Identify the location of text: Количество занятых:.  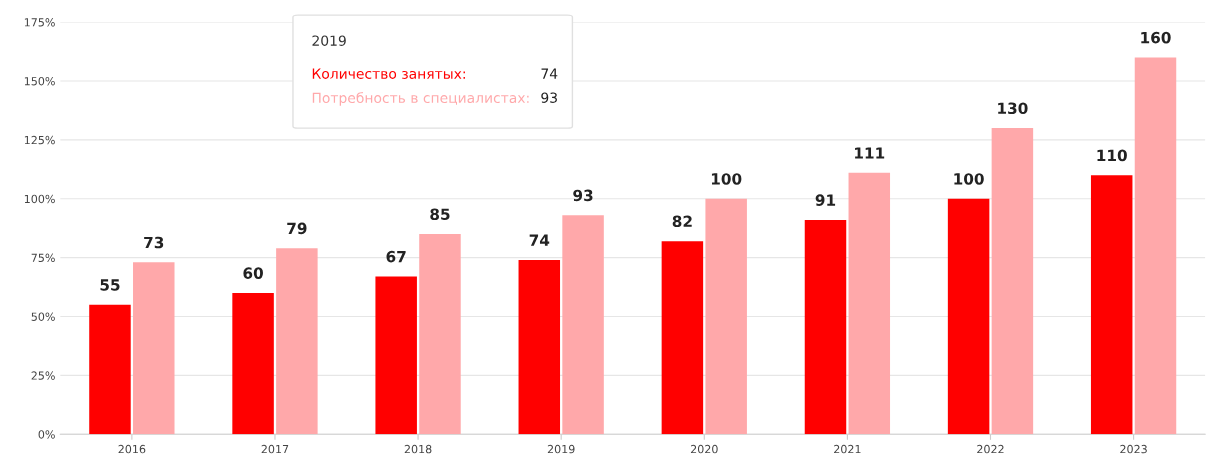
(388, 73).